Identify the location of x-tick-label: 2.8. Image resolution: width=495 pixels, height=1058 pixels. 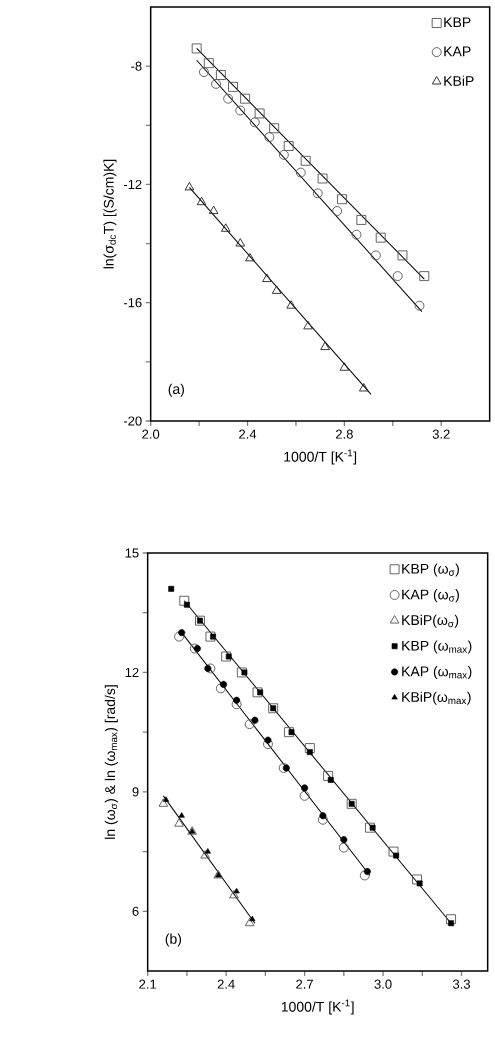
(345, 434).